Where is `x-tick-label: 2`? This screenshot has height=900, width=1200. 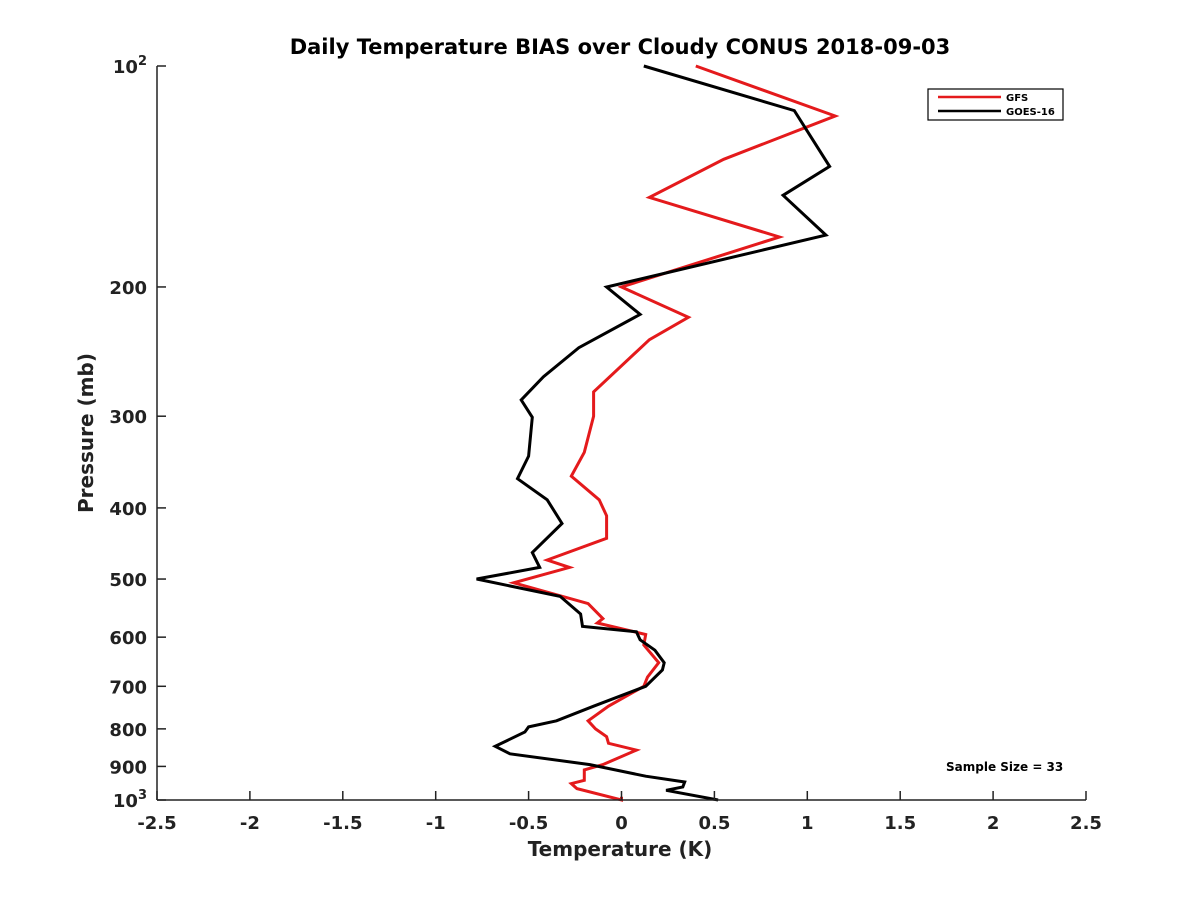 x-tick-label: 2 is located at coordinates (993, 823).